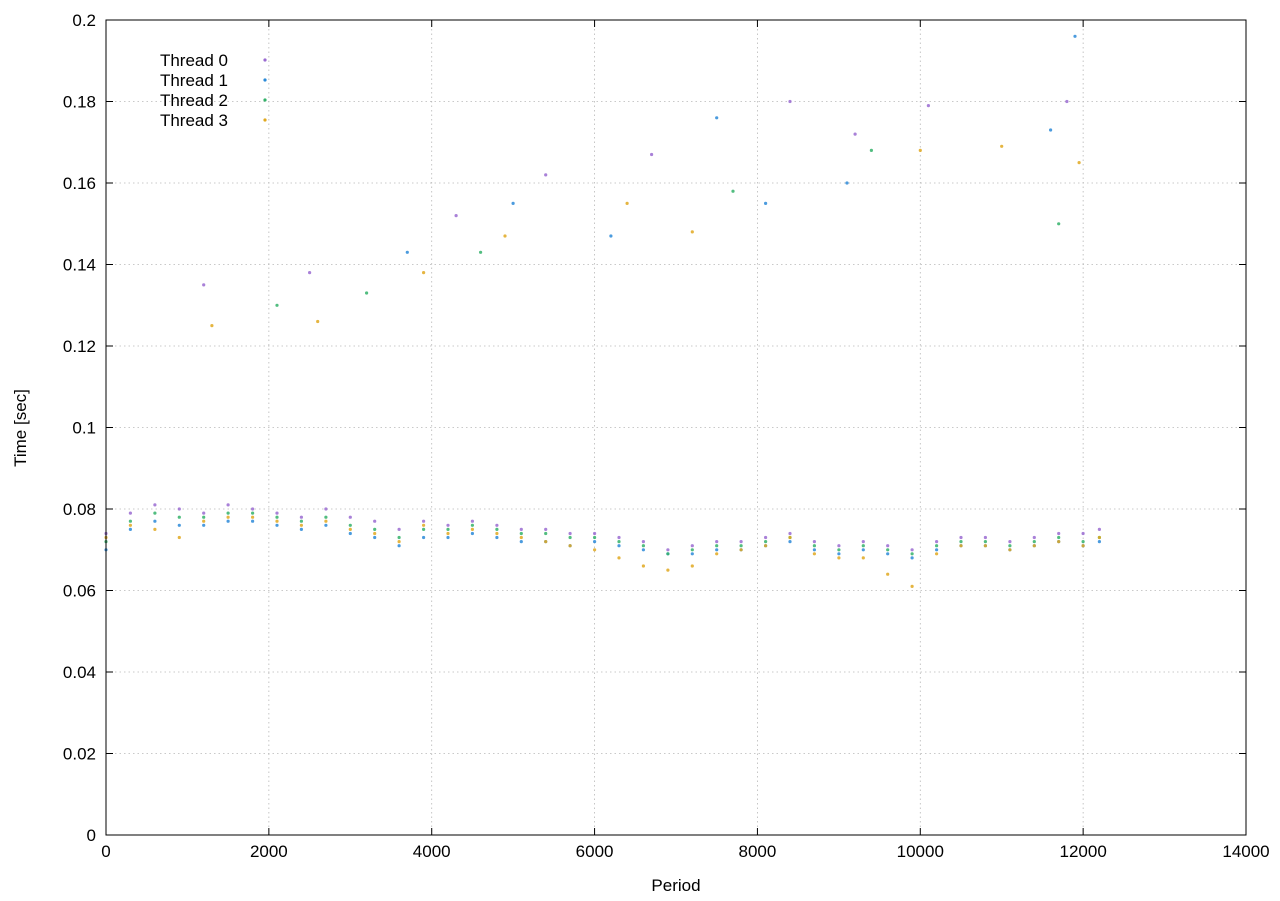  I want to click on y-tick-label: 0.2, so click(84, 20).